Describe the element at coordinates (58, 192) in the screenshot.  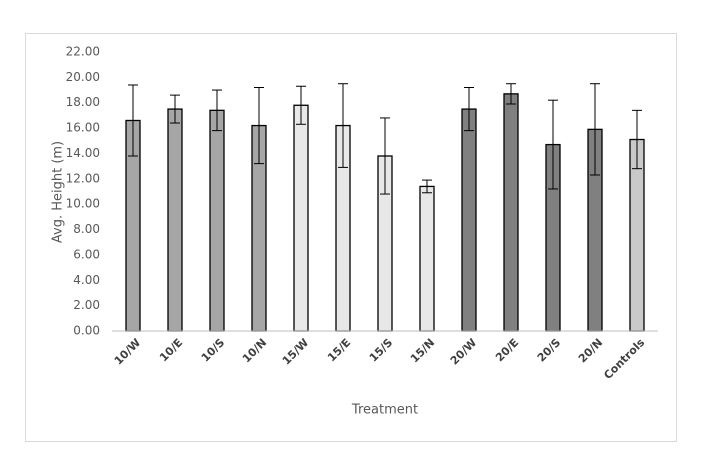
I see `y-axis-label: Avg. Height (m)` at that location.